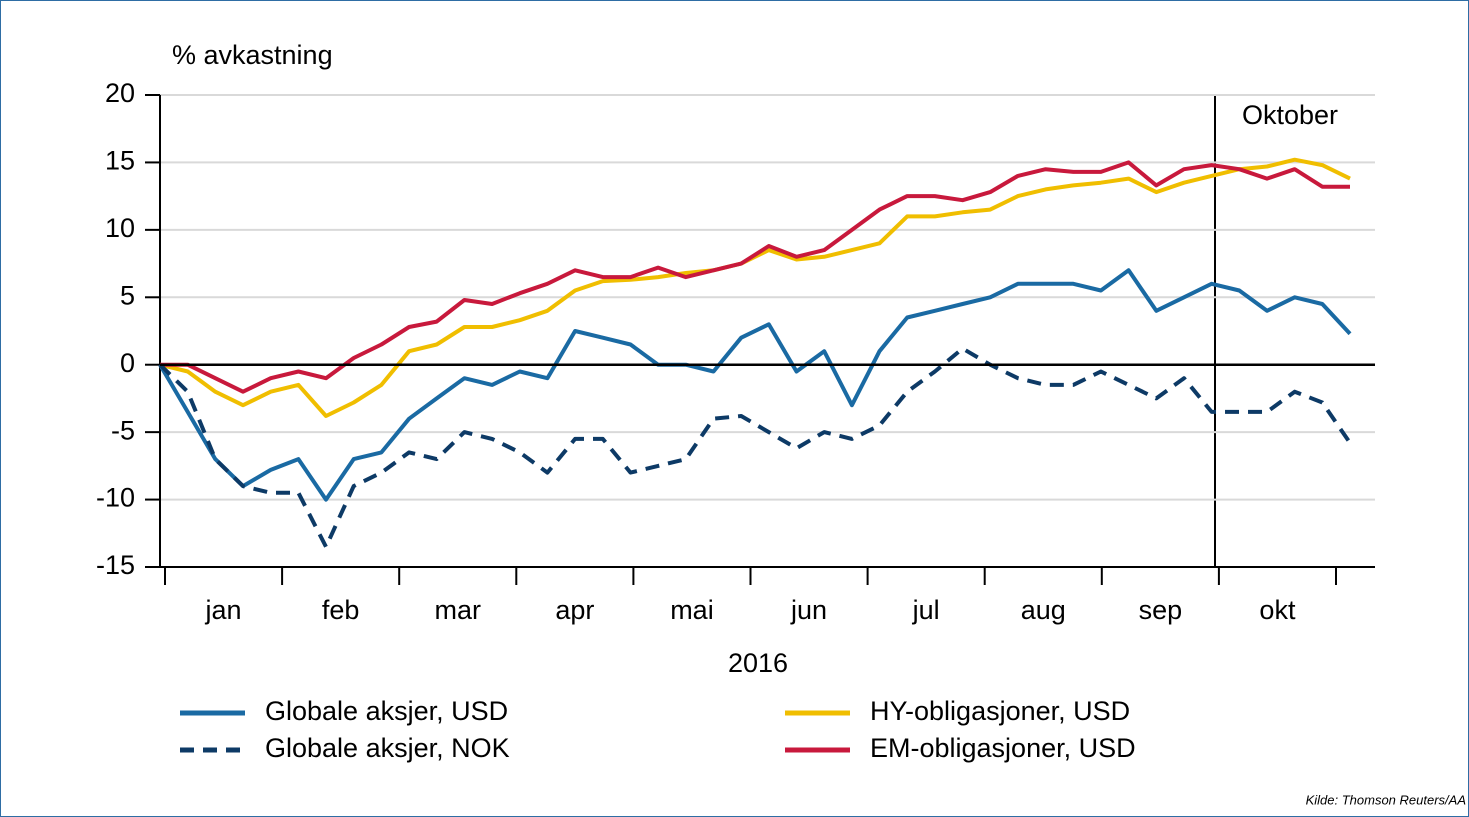  What do you see at coordinates (692, 610) in the screenshot?
I see `x-tick-label: mai` at bounding box center [692, 610].